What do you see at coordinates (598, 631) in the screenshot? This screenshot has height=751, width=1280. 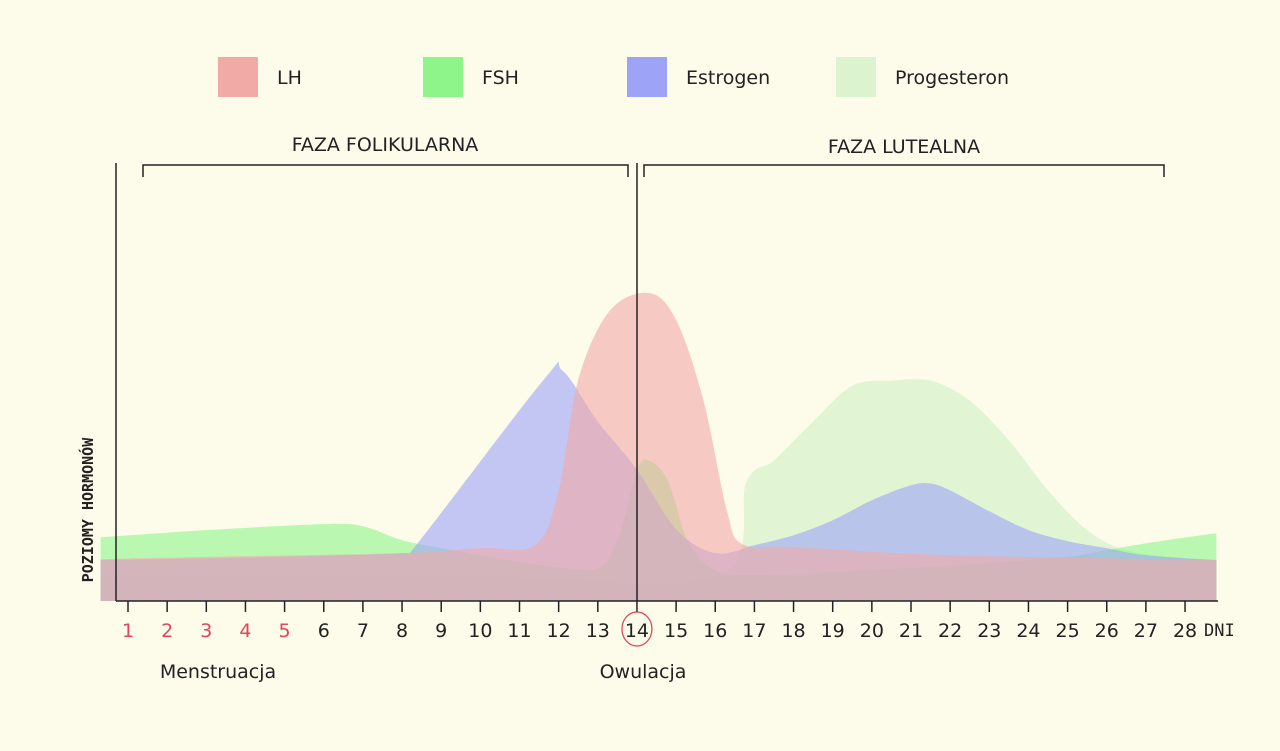 I see `x-tick-label: 13` at bounding box center [598, 631].